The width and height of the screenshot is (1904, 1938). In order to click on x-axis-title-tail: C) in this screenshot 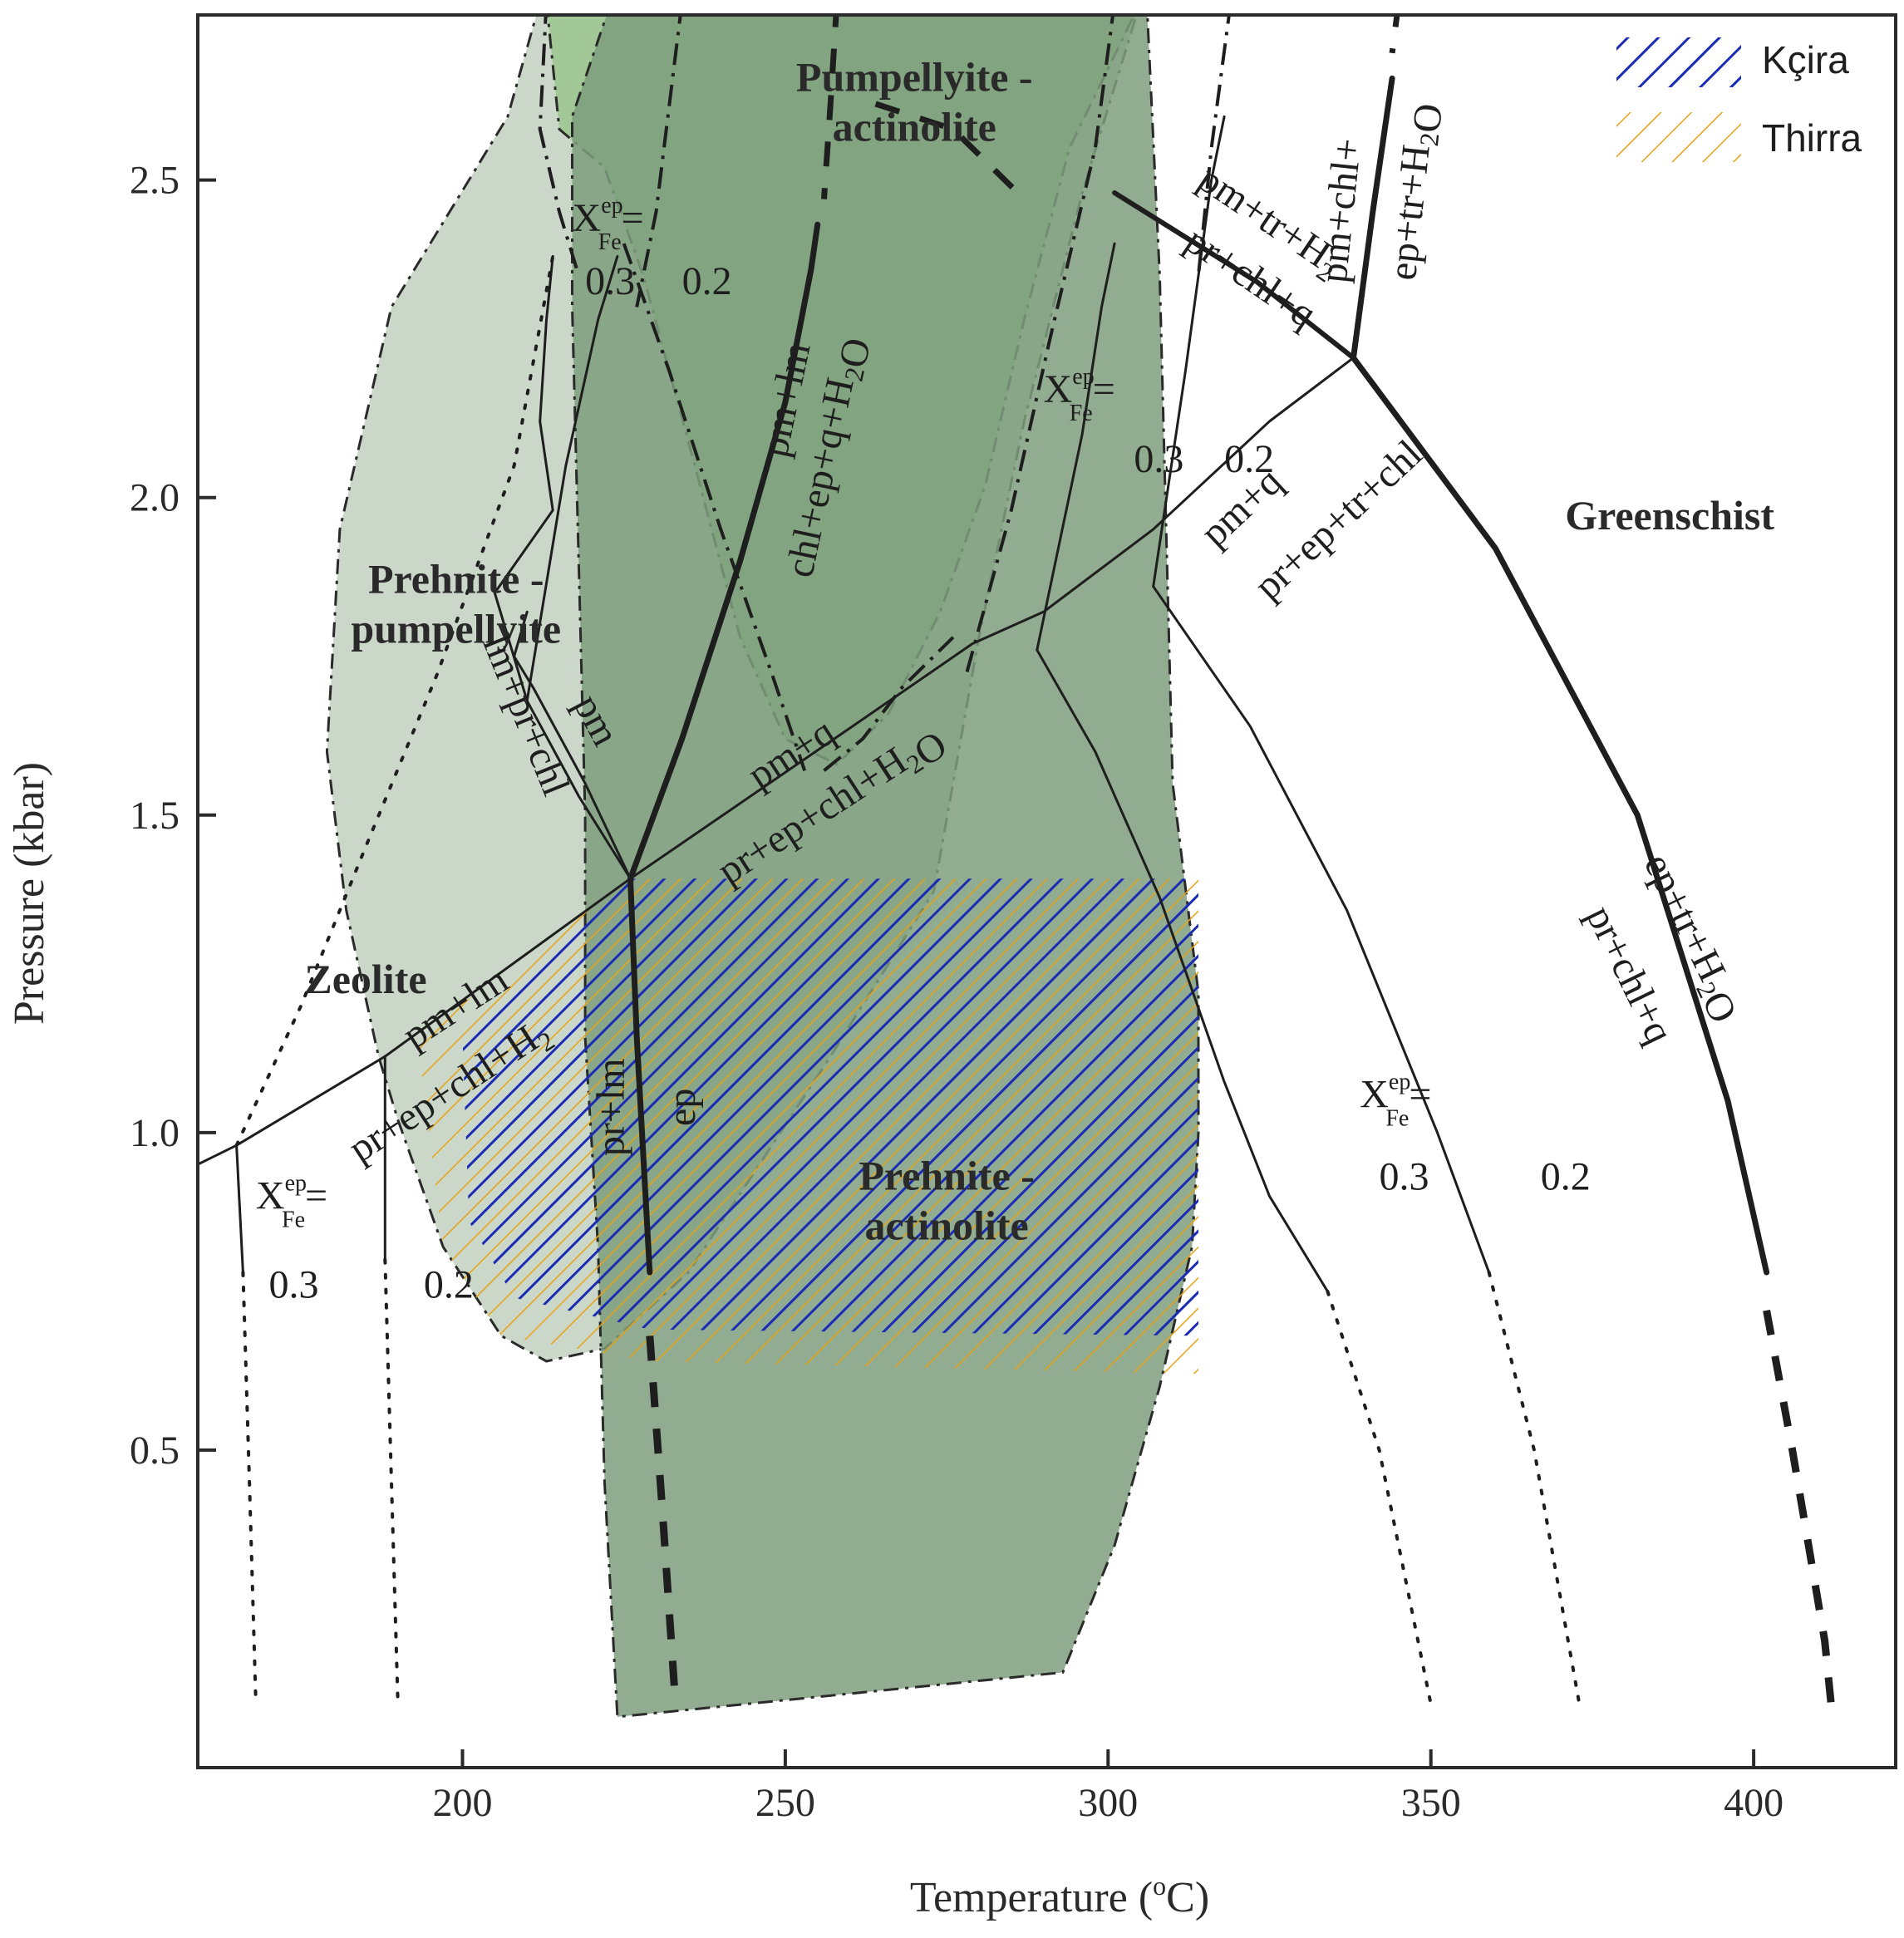, I will do `click(1187, 1898)`.